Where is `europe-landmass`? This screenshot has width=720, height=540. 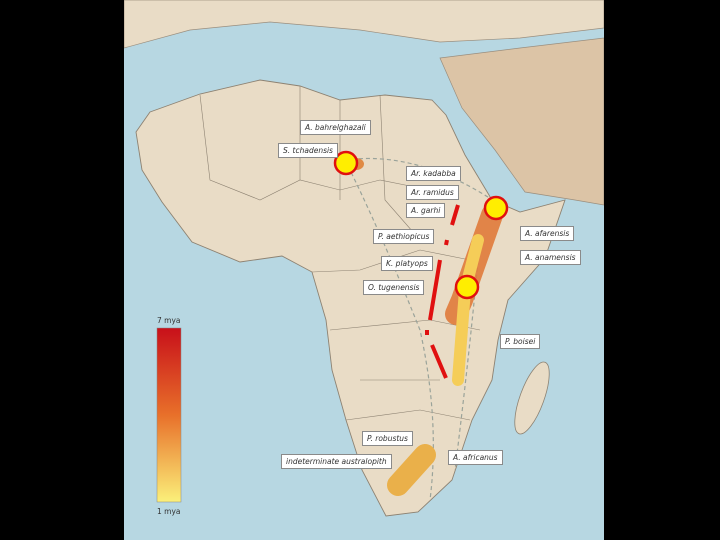
europe-landmass is located at coordinates (364, 24).